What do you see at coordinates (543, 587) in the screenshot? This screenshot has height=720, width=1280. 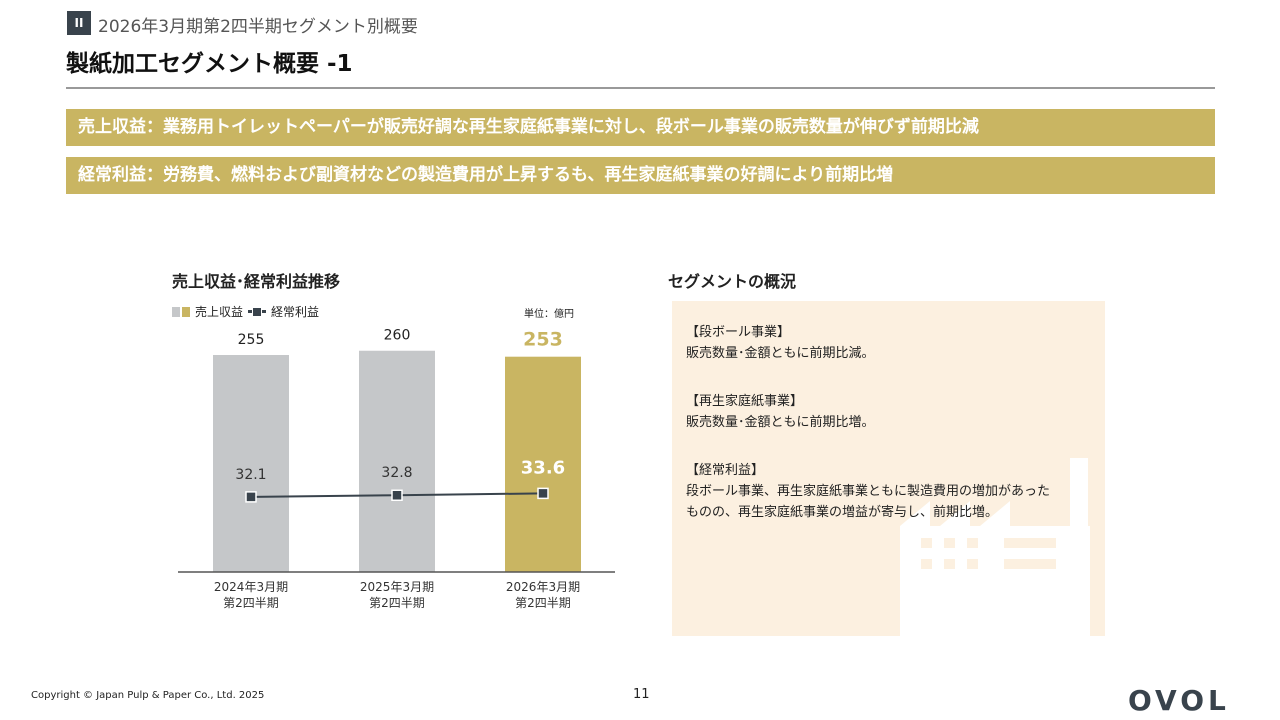 I see `x-tick-label: 2026年3月期` at bounding box center [543, 587].